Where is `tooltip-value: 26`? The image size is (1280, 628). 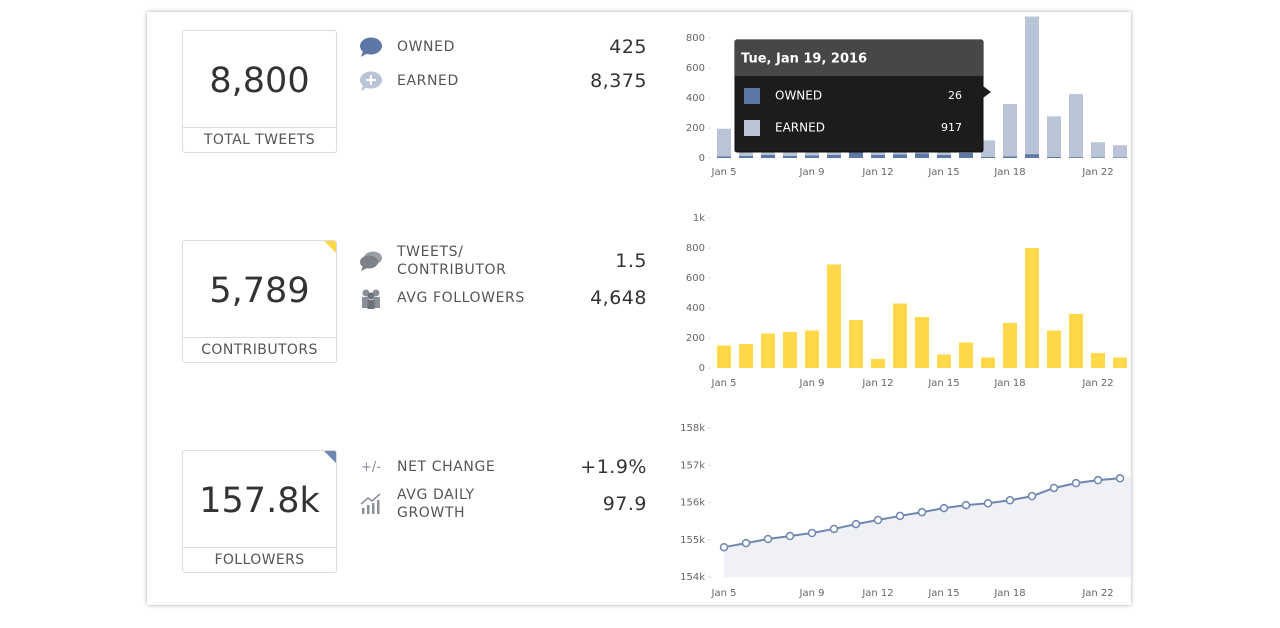
tooltip-value: 26 is located at coordinates (955, 95).